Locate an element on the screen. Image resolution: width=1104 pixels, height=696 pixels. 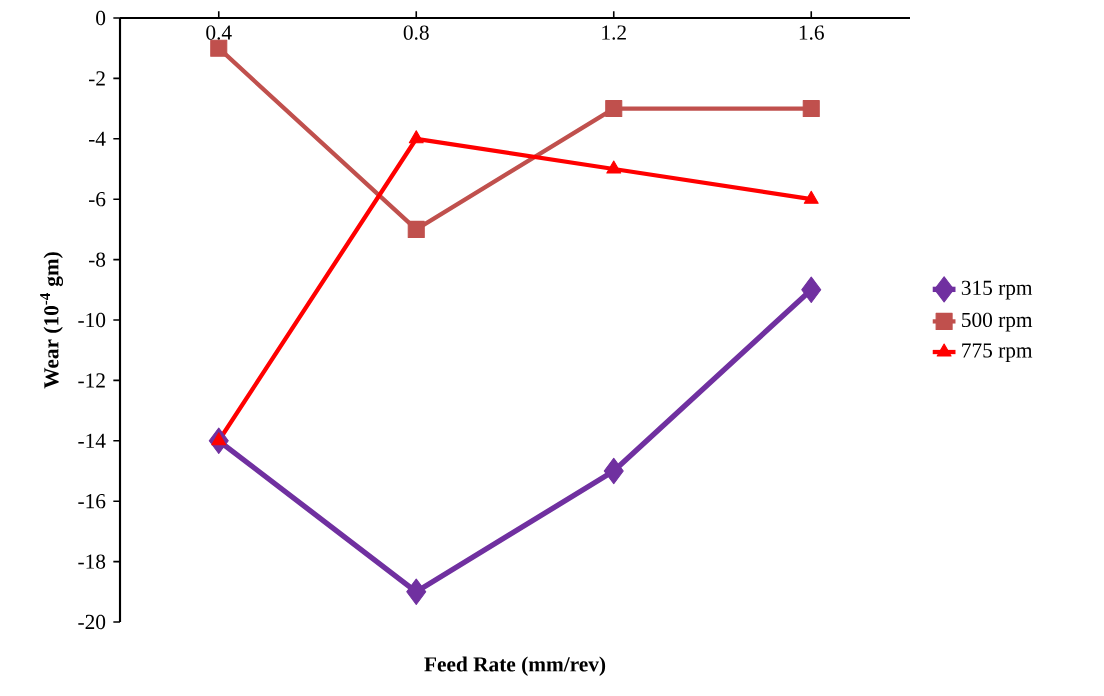
y-tick-label: -12 is located at coordinates (91, 380).